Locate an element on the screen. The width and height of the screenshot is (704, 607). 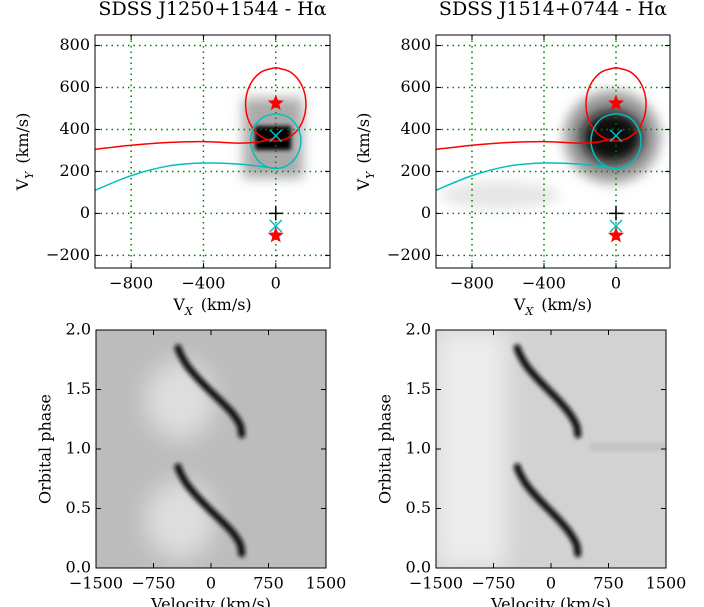
tomogram-image is located at coordinates (550, 150).